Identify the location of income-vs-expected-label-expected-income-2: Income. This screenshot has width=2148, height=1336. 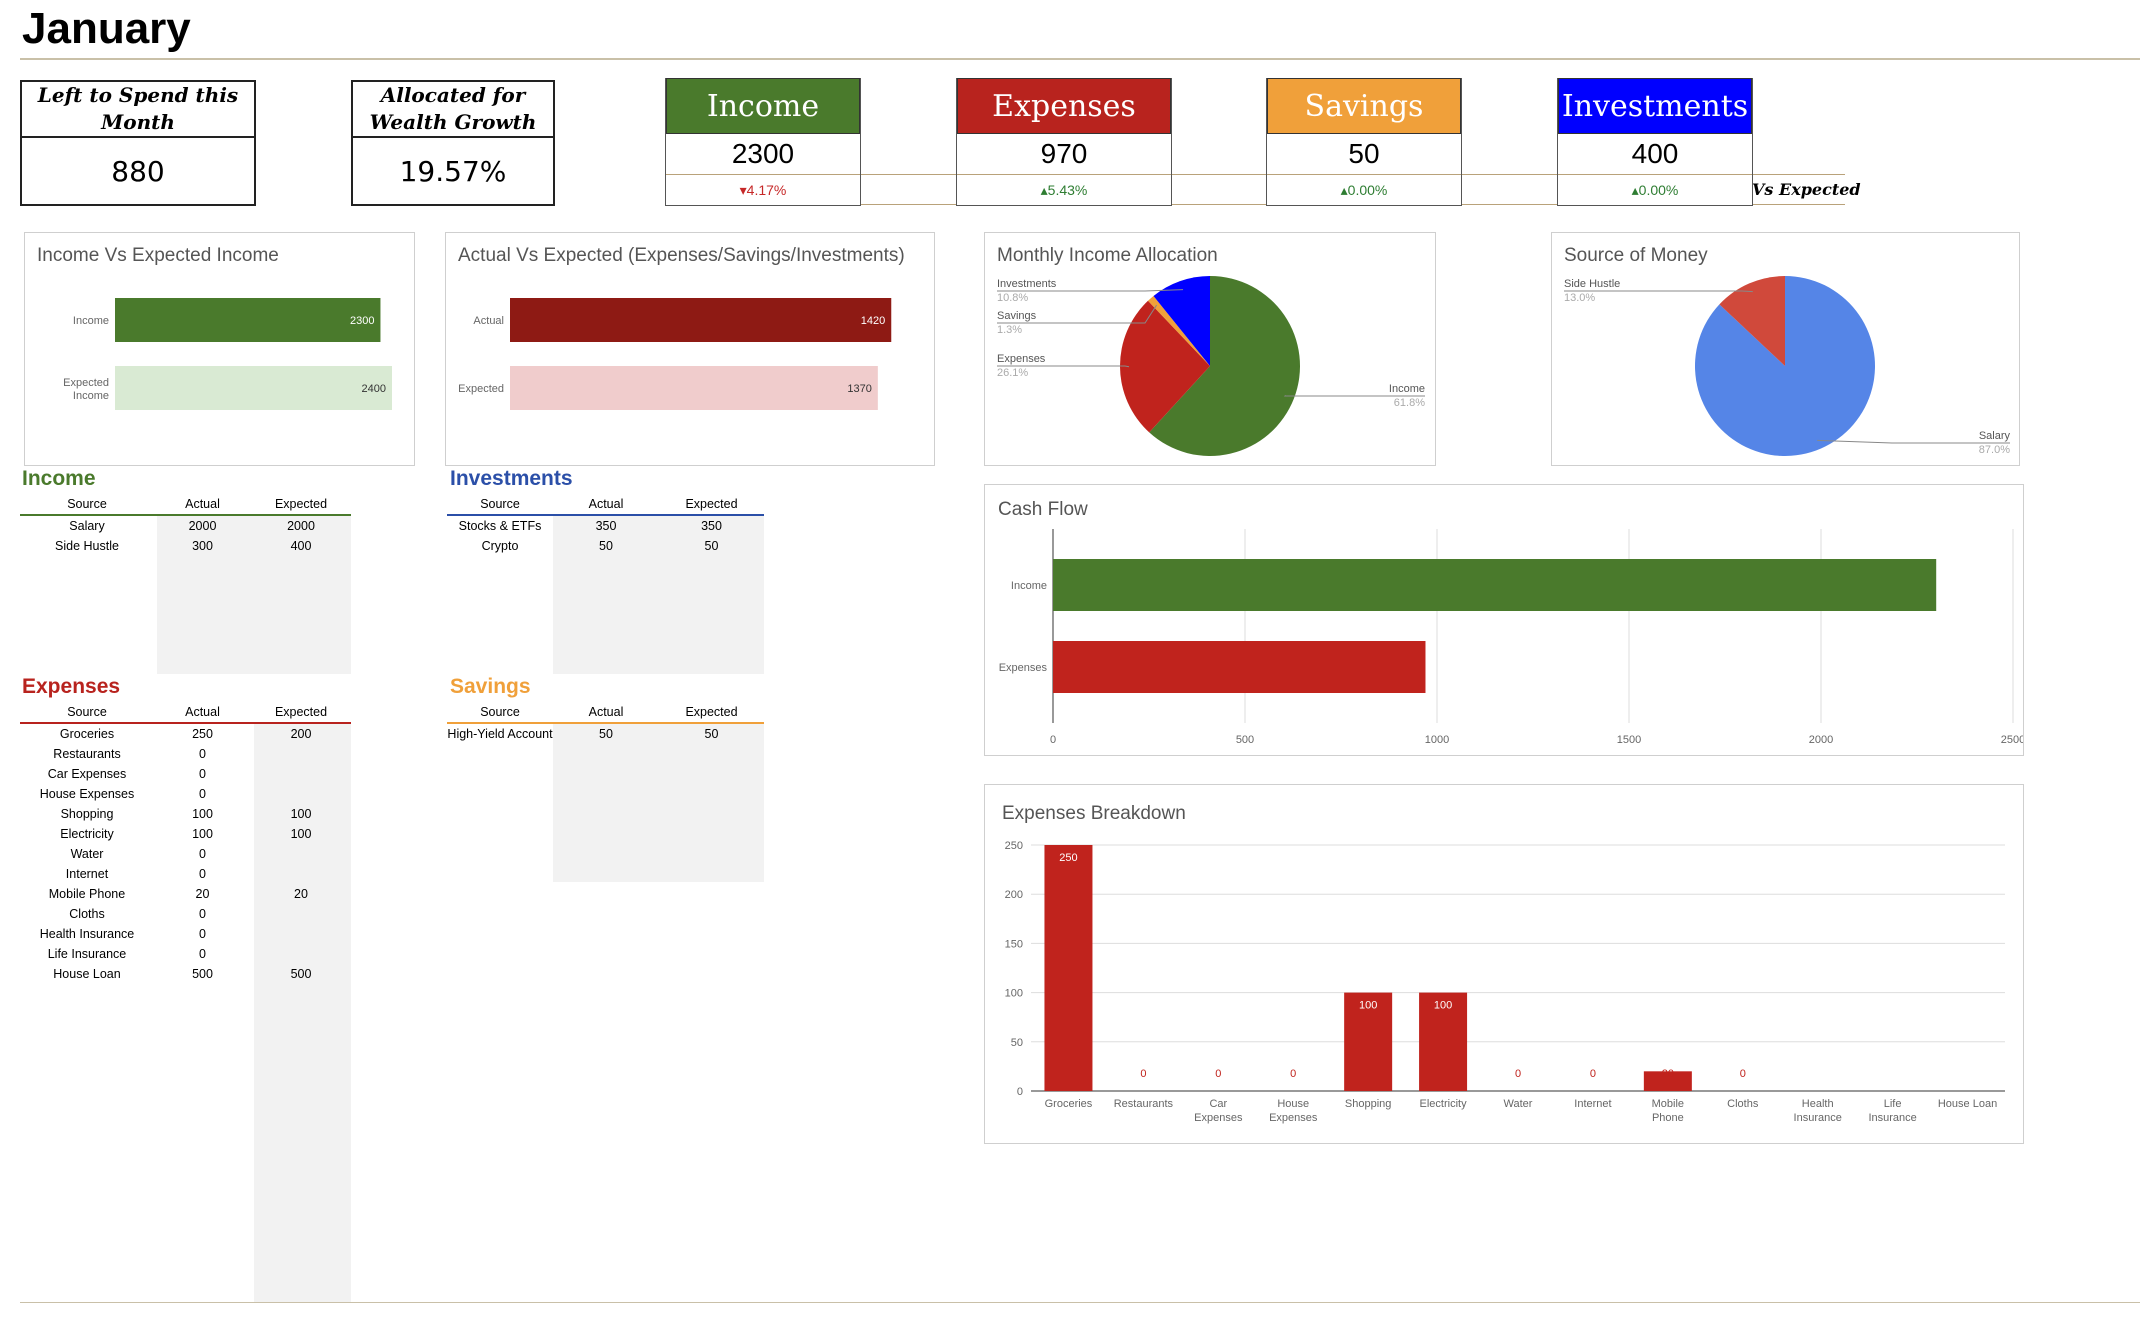
(91, 396).